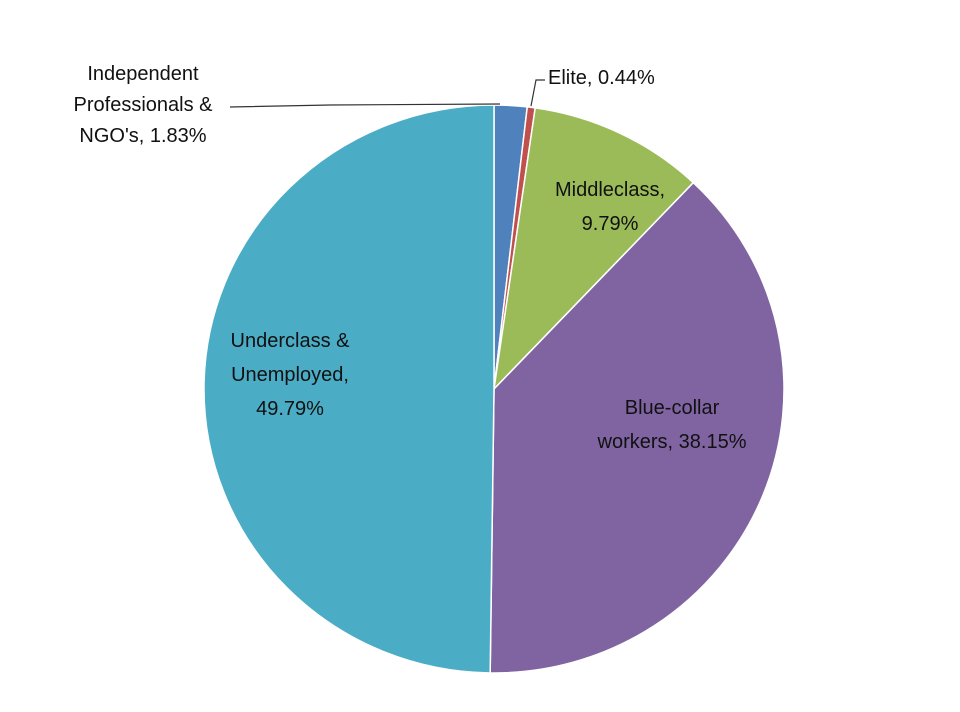 This screenshot has width=960, height=712. Describe the element at coordinates (365, 105) in the screenshot. I see `leader-line-independent-professionals` at that location.